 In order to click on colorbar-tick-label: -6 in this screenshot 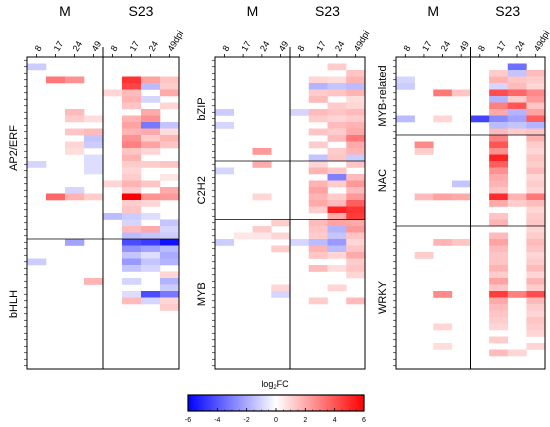, I will do `click(188, 420)`.